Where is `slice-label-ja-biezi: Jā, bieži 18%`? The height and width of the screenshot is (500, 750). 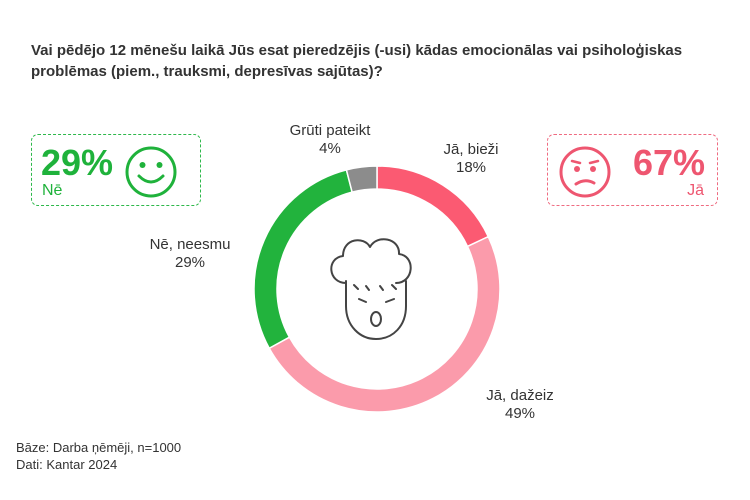
slice-label-ja-biezi: Jā, bieži 18% is located at coordinates (471, 159).